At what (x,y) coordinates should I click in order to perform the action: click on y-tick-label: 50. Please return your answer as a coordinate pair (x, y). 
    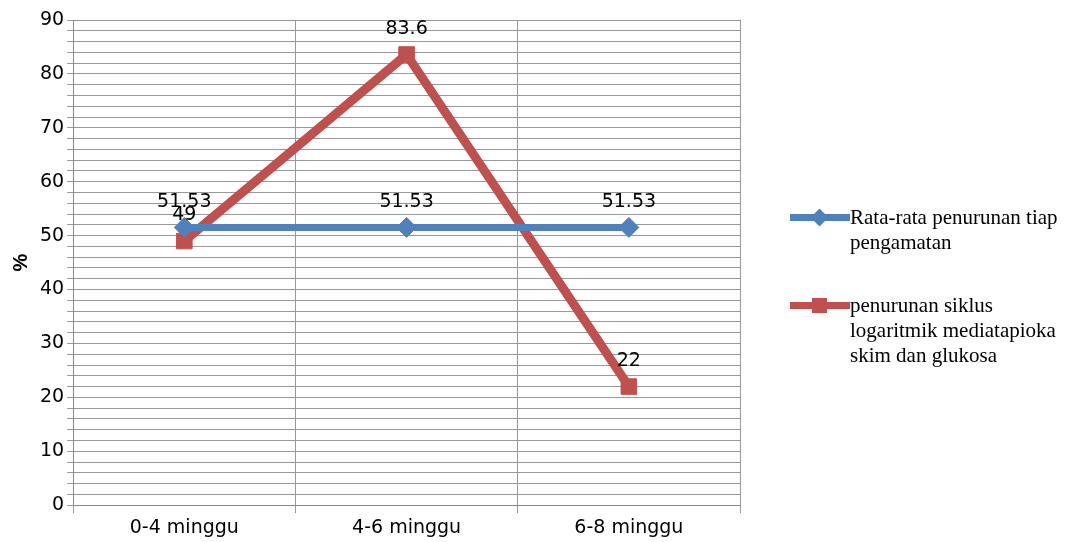
    Looking at the image, I should click on (52, 233).